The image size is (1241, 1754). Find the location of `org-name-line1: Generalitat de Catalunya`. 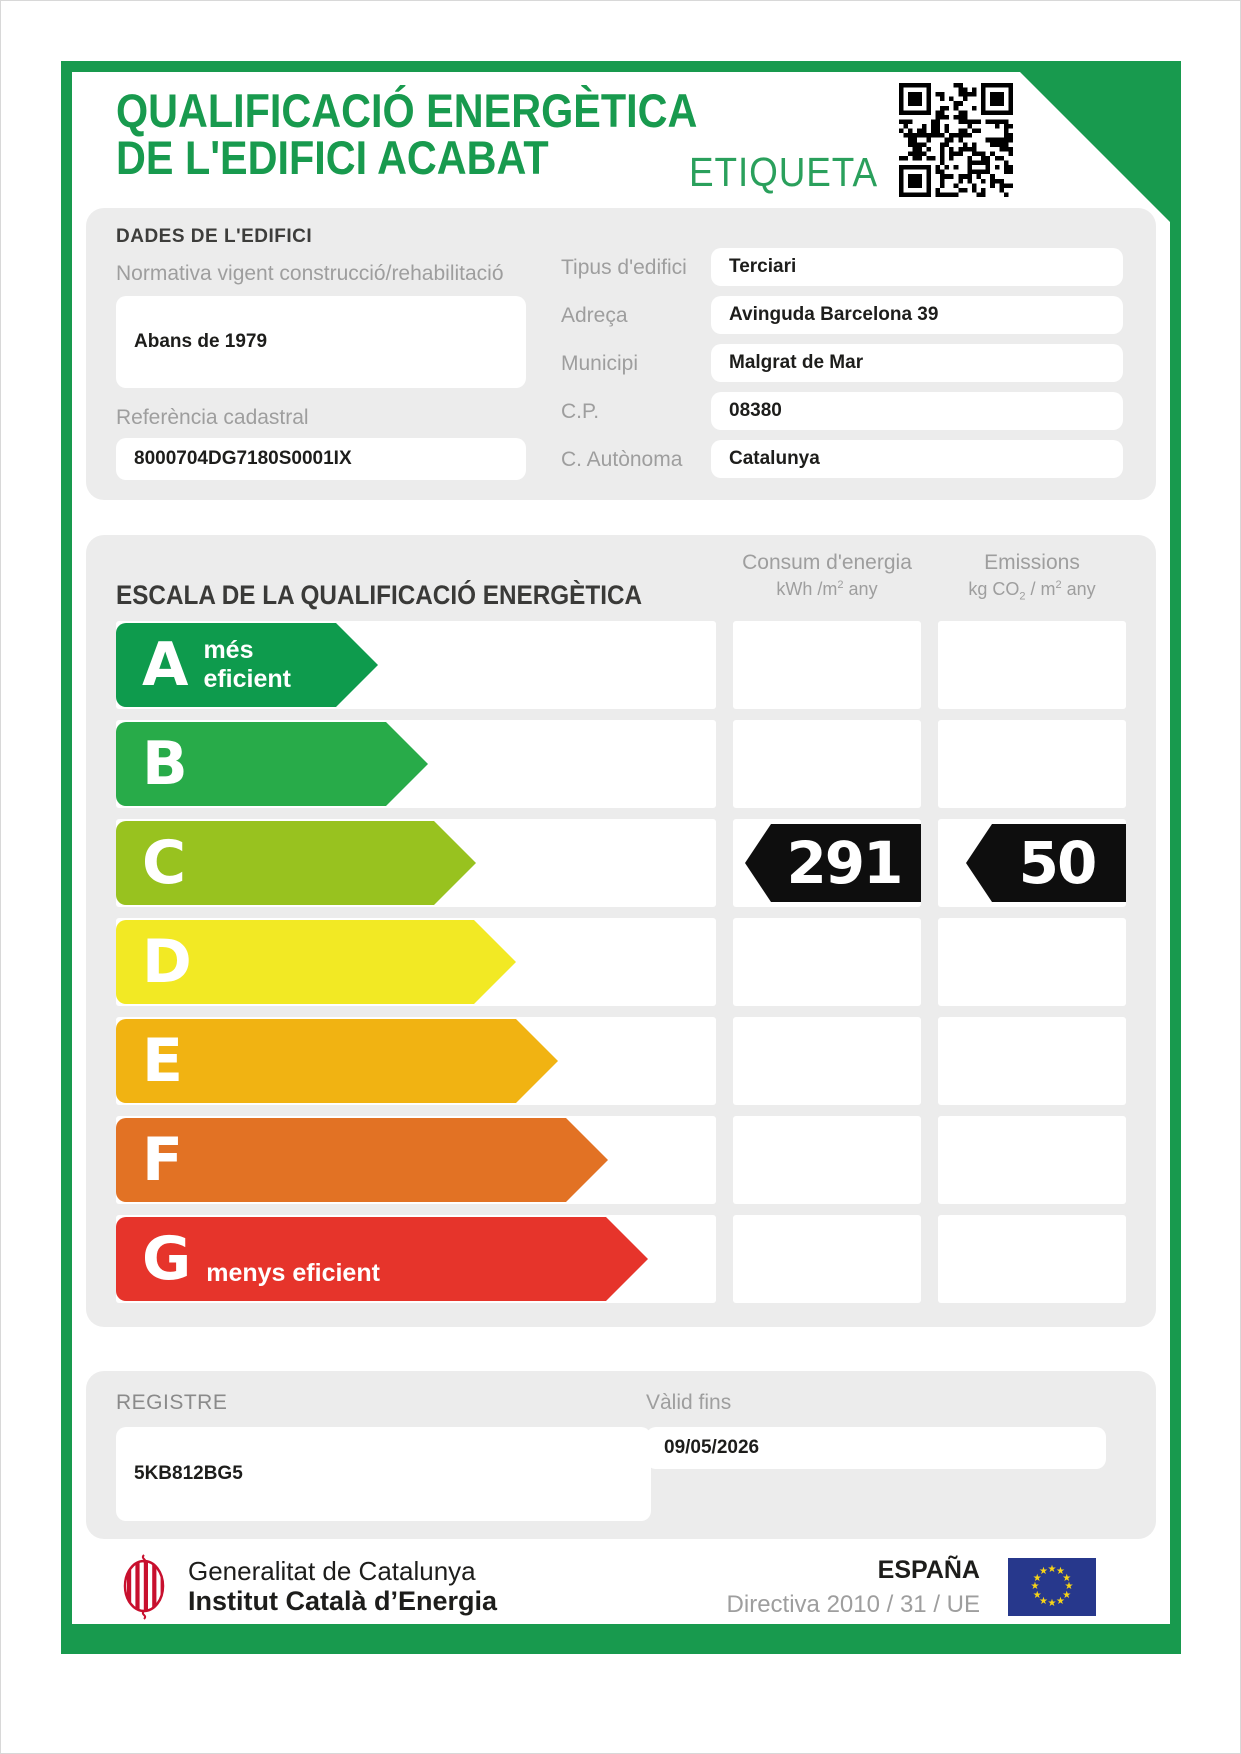

org-name-line1: Generalitat de Catalunya is located at coordinates (332, 1570).